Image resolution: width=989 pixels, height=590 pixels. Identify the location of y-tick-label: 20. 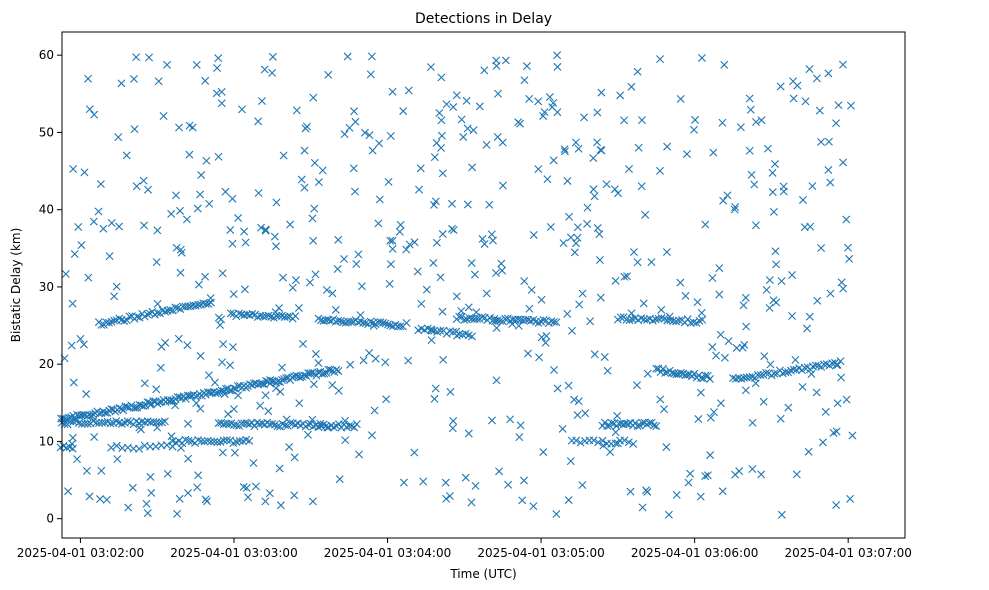
(46, 364).